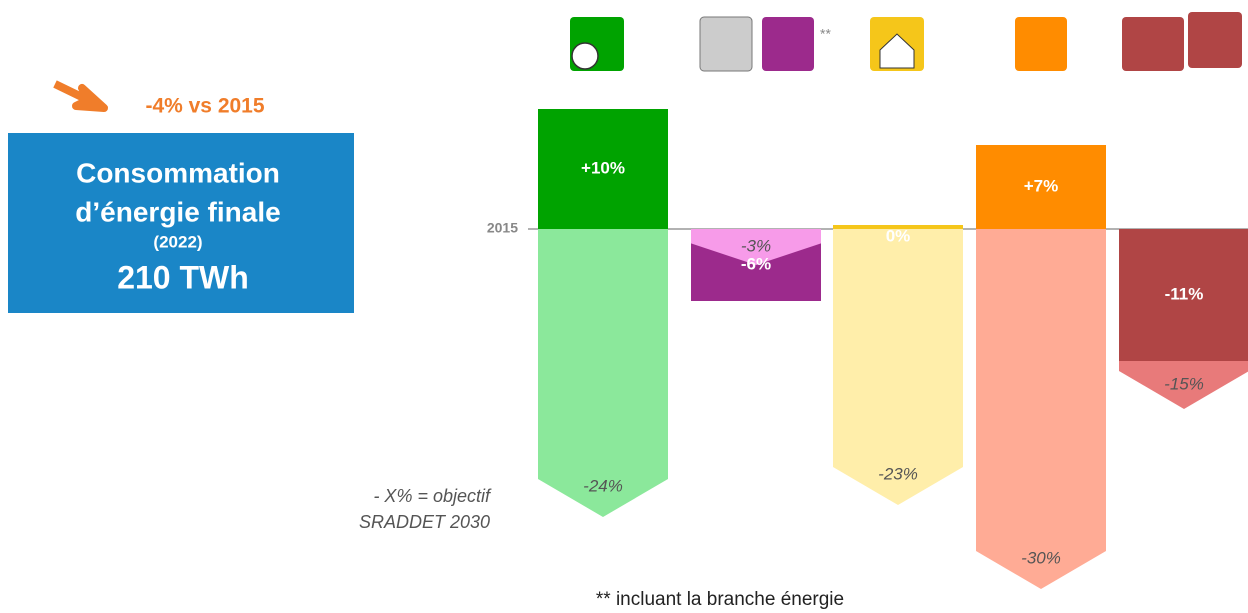  I want to click on footnote: ** incluant la branche énergie, so click(720, 599).